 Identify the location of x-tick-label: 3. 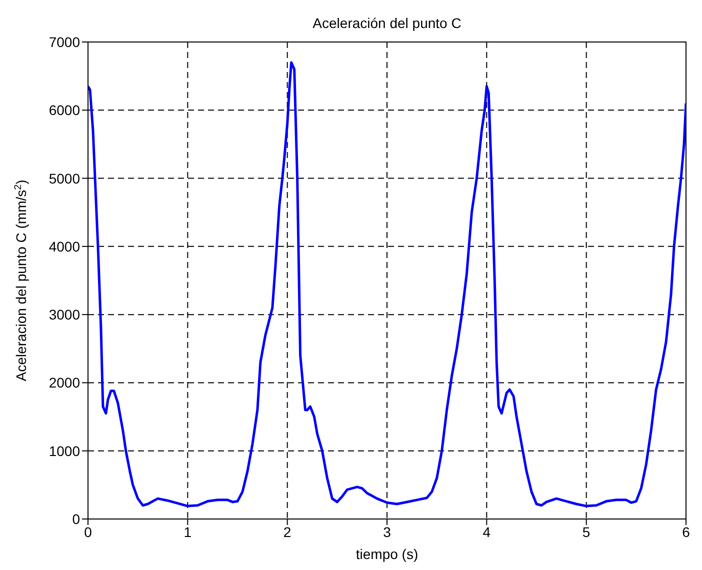
(387, 532).